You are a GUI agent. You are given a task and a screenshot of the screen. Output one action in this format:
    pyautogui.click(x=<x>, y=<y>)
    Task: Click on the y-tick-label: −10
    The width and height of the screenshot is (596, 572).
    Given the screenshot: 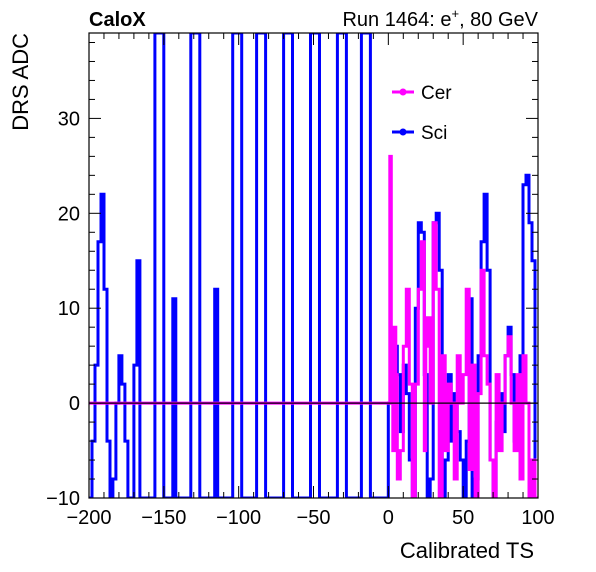 What is the action you would take?
    pyautogui.click(x=63, y=499)
    